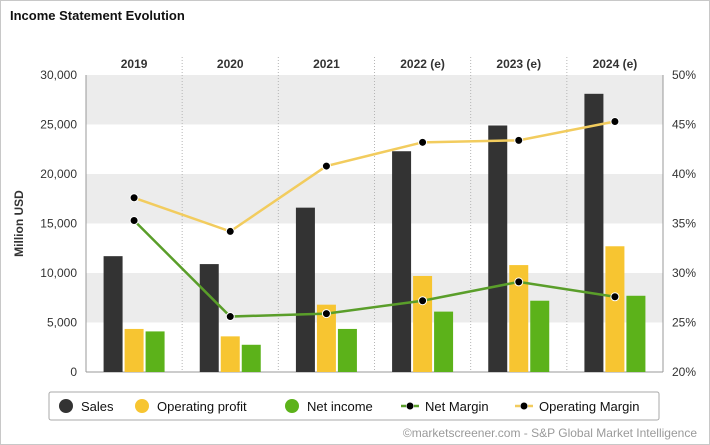 The height and width of the screenshot is (445, 710). I want to click on y2-tick-label: 25%, so click(684, 323).